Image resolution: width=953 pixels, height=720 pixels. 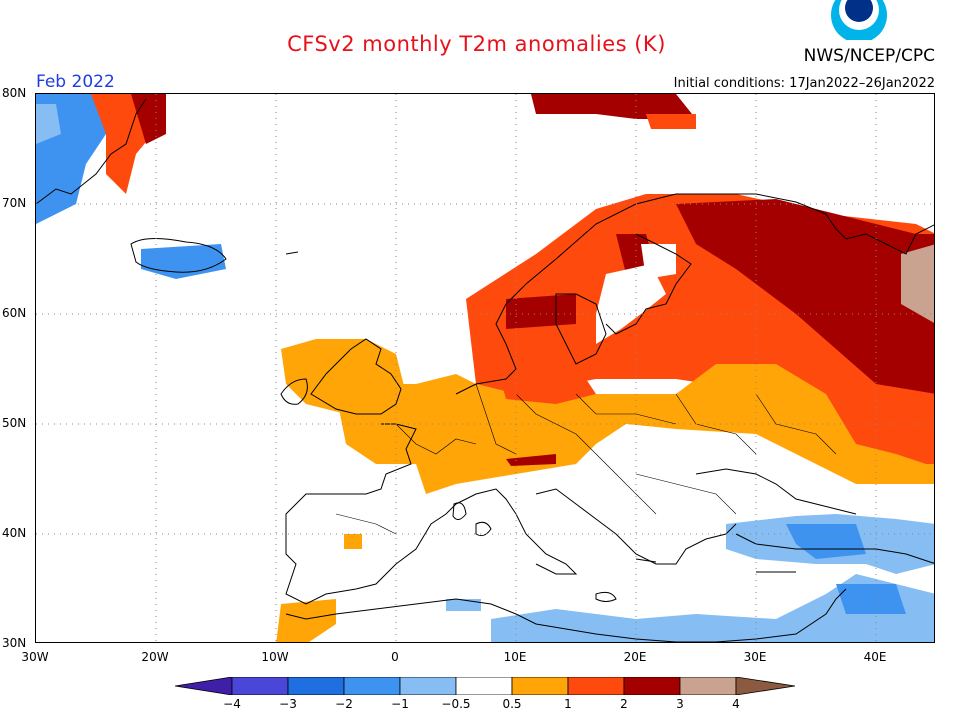 What do you see at coordinates (183, 261) in the screenshot?
I see `iceland-anomaly` at bounding box center [183, 261].